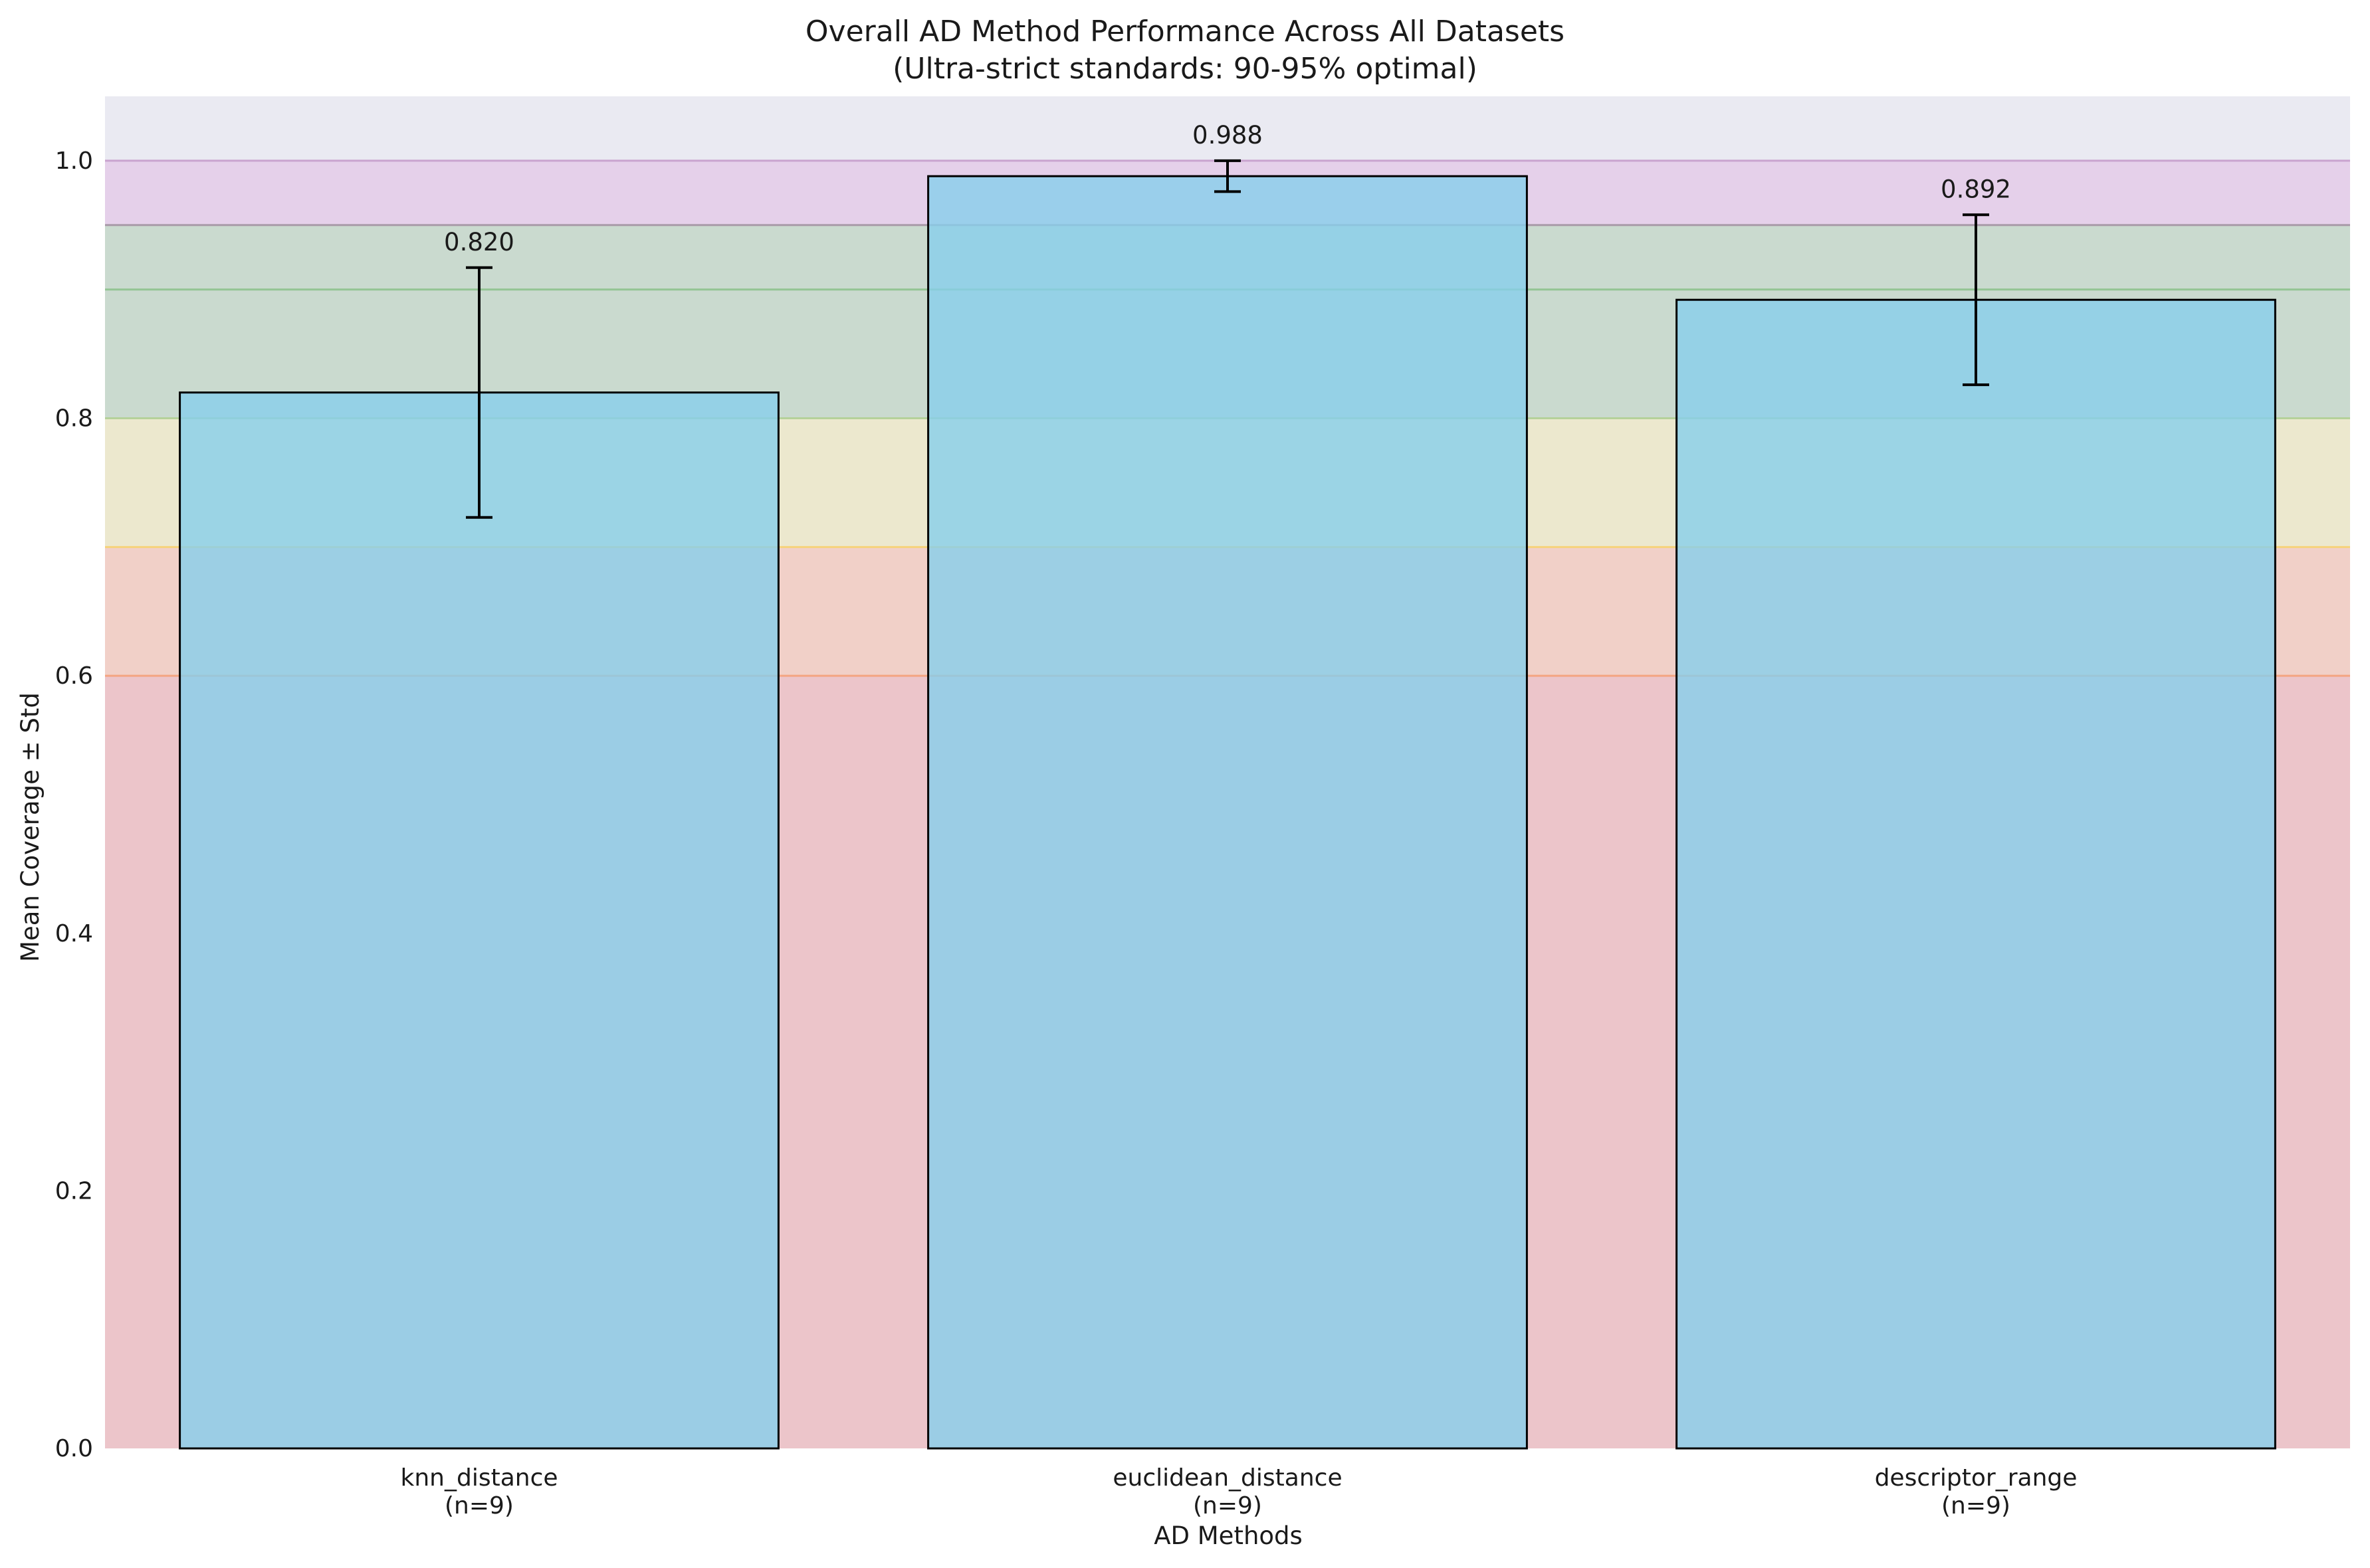 The height and width of the screenshot is (1568, 2370). I want to click on x-axis-label: AD Methods, so click(1228, 1535).